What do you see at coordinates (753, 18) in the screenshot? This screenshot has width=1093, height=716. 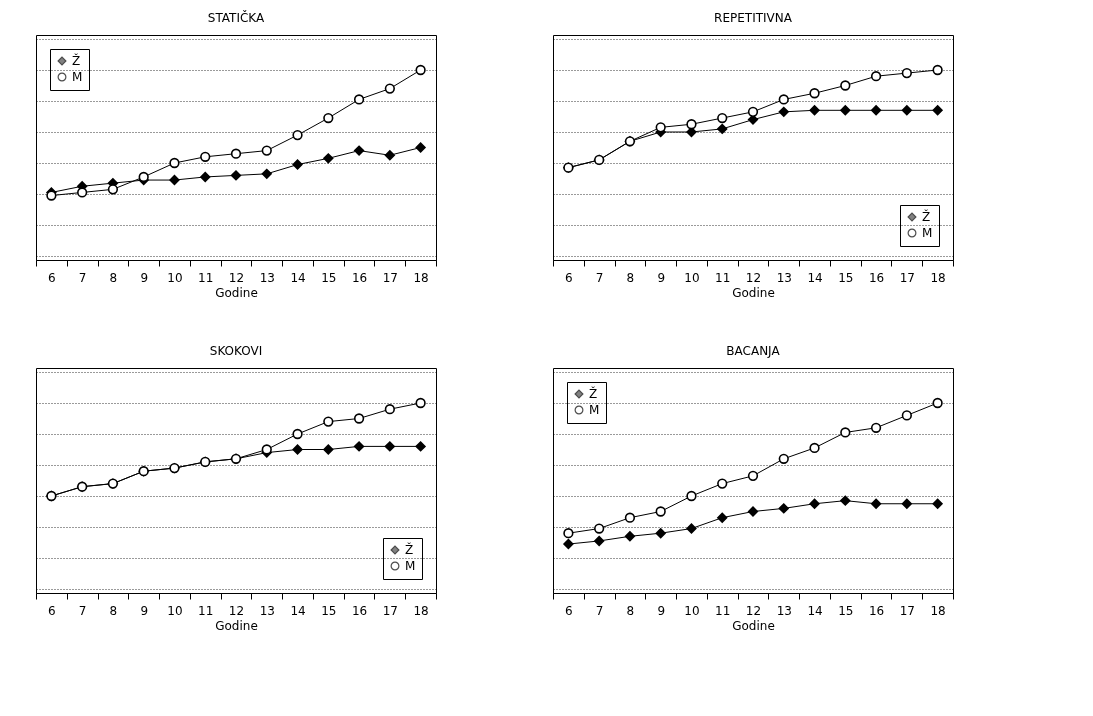 I see `chart-title: REPETITIVNA` at bounding box center [753, 18].